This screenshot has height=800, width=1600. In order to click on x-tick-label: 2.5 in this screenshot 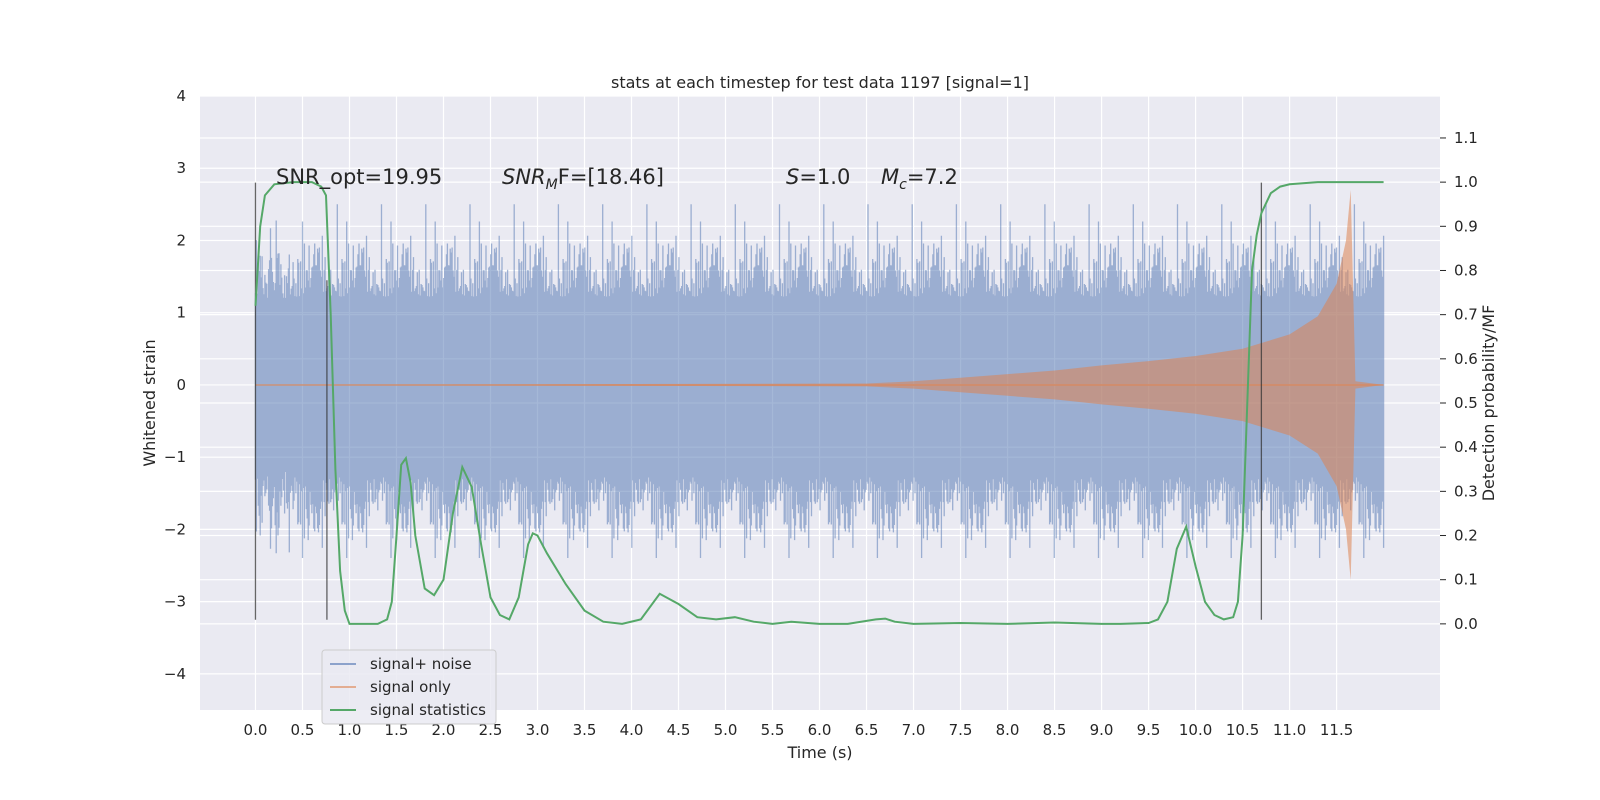, I will do `click(491, 730)`.